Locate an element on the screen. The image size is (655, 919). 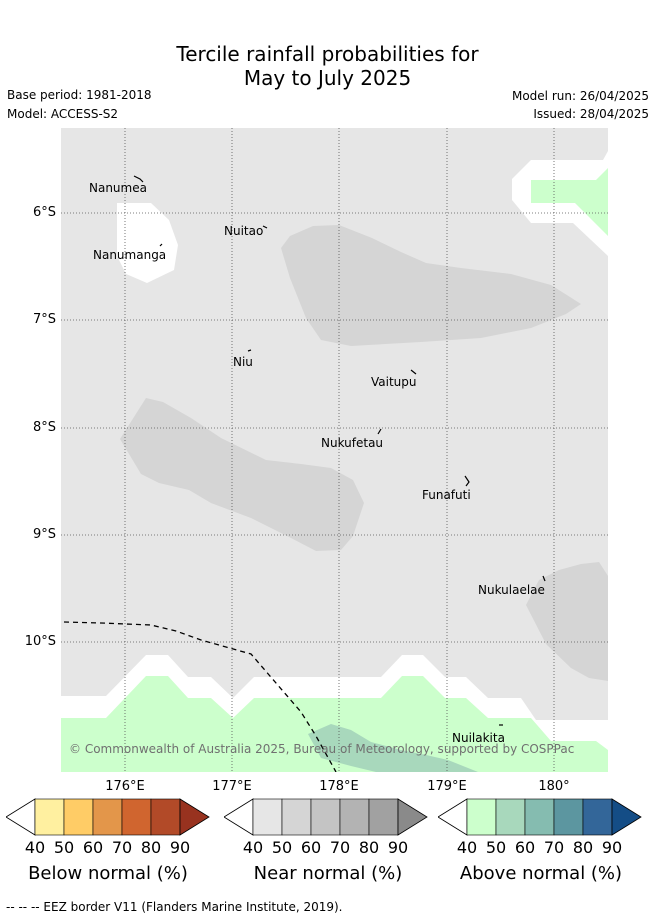
no-signal-band-northeast is located at coordinates (560, 203).